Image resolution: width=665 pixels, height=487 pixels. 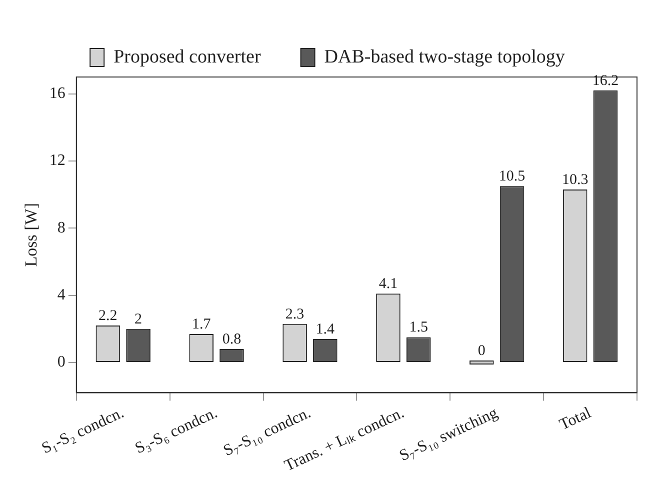 What do you see at coordinates (61, 227) in the screenshot?
I see `y-tick-label: 8` at bounding box center [61, 227].